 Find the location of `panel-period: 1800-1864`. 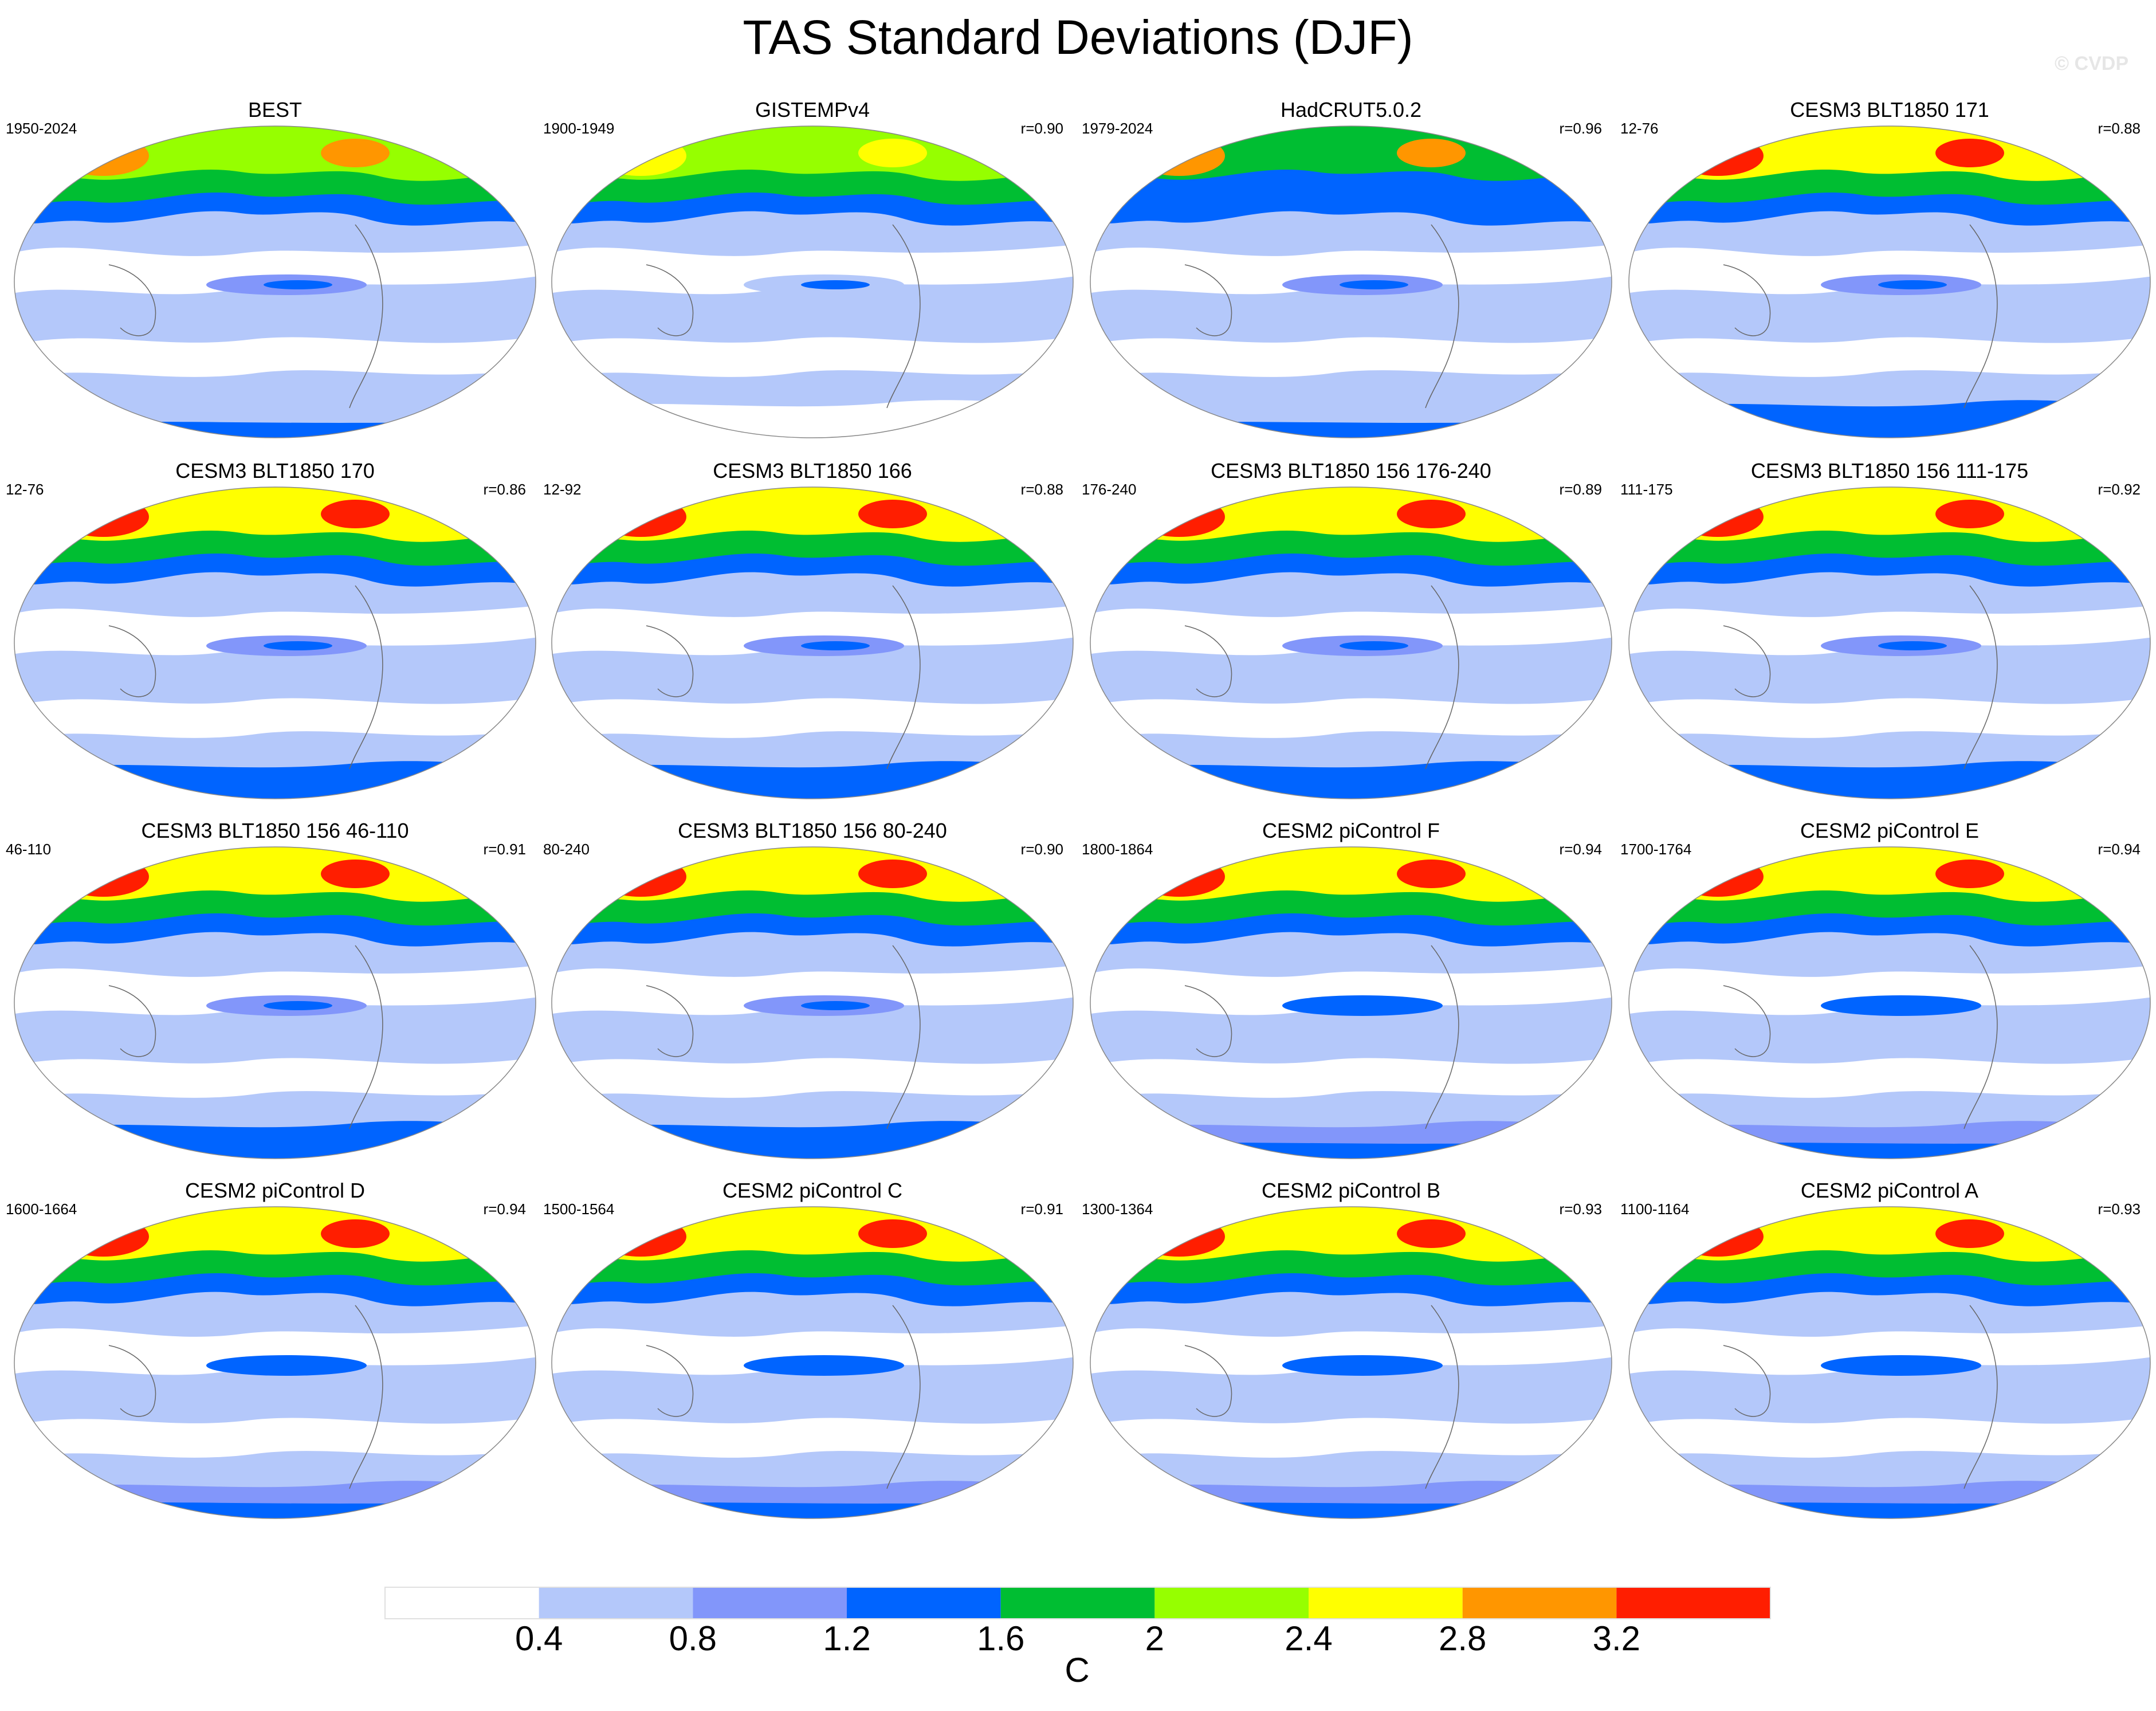

panel-period: 1800-1864 is located at coordinates (1117, 849).